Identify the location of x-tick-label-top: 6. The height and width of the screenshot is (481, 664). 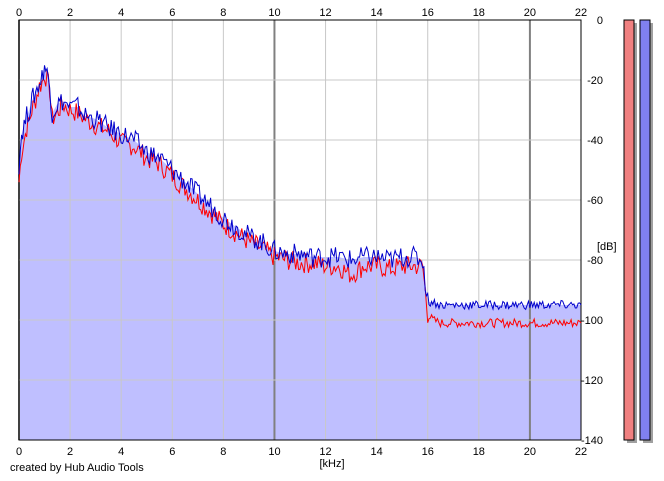
(172, 13).